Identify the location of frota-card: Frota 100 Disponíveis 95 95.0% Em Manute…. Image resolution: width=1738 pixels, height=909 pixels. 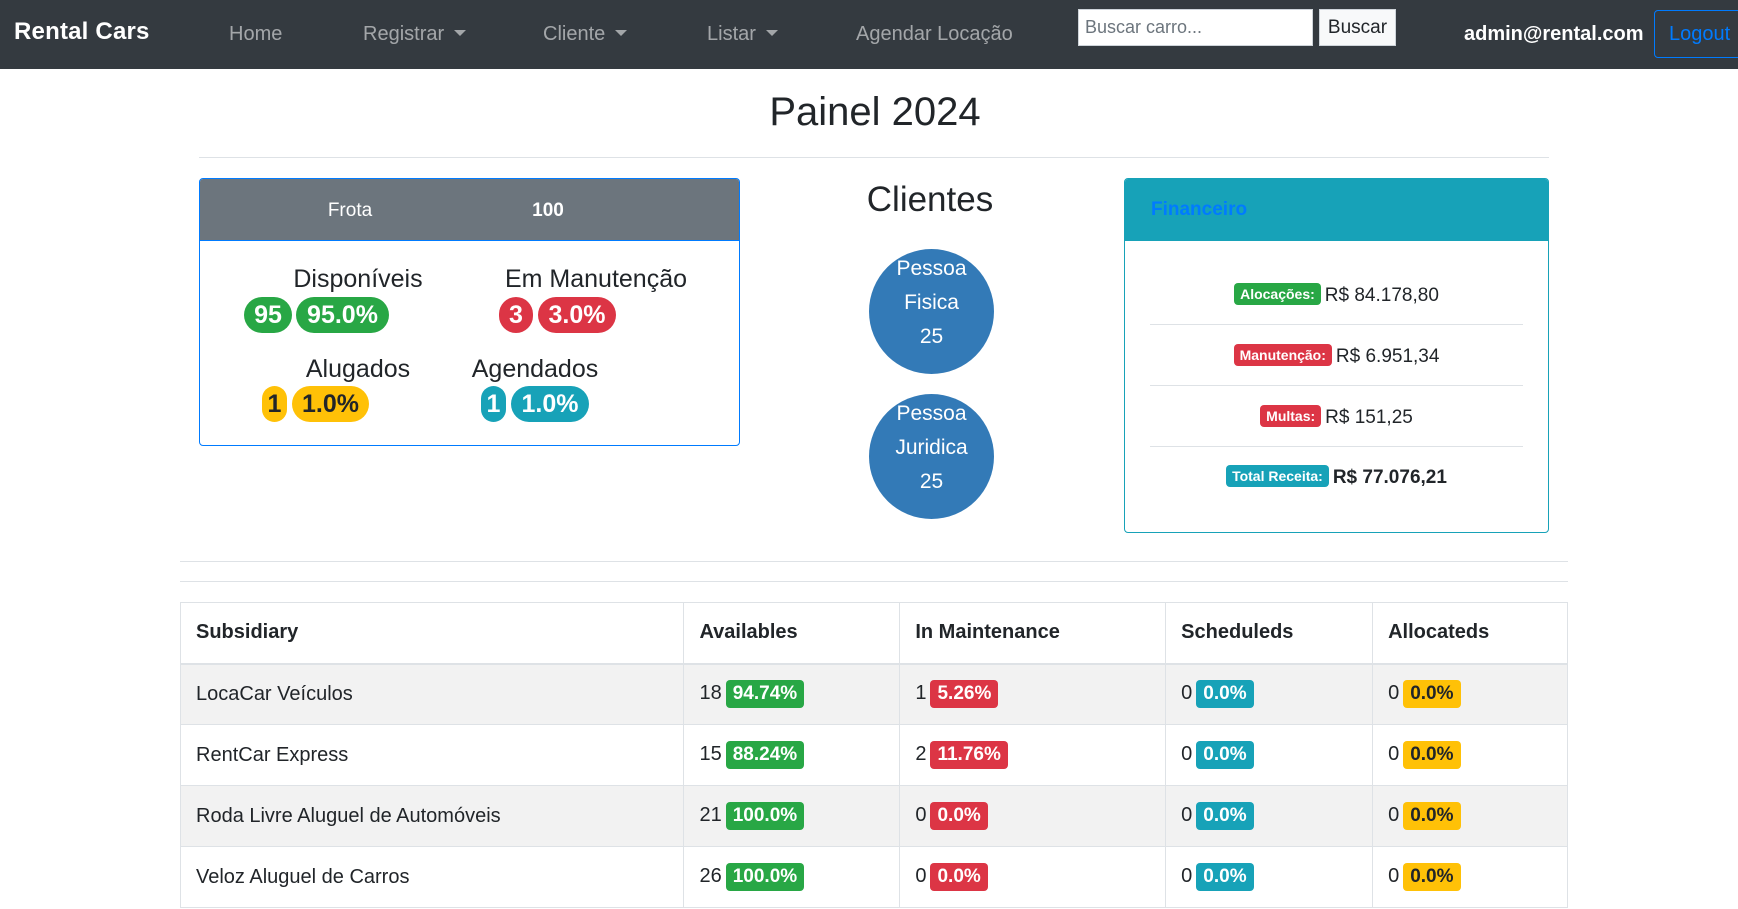
(469, 312).